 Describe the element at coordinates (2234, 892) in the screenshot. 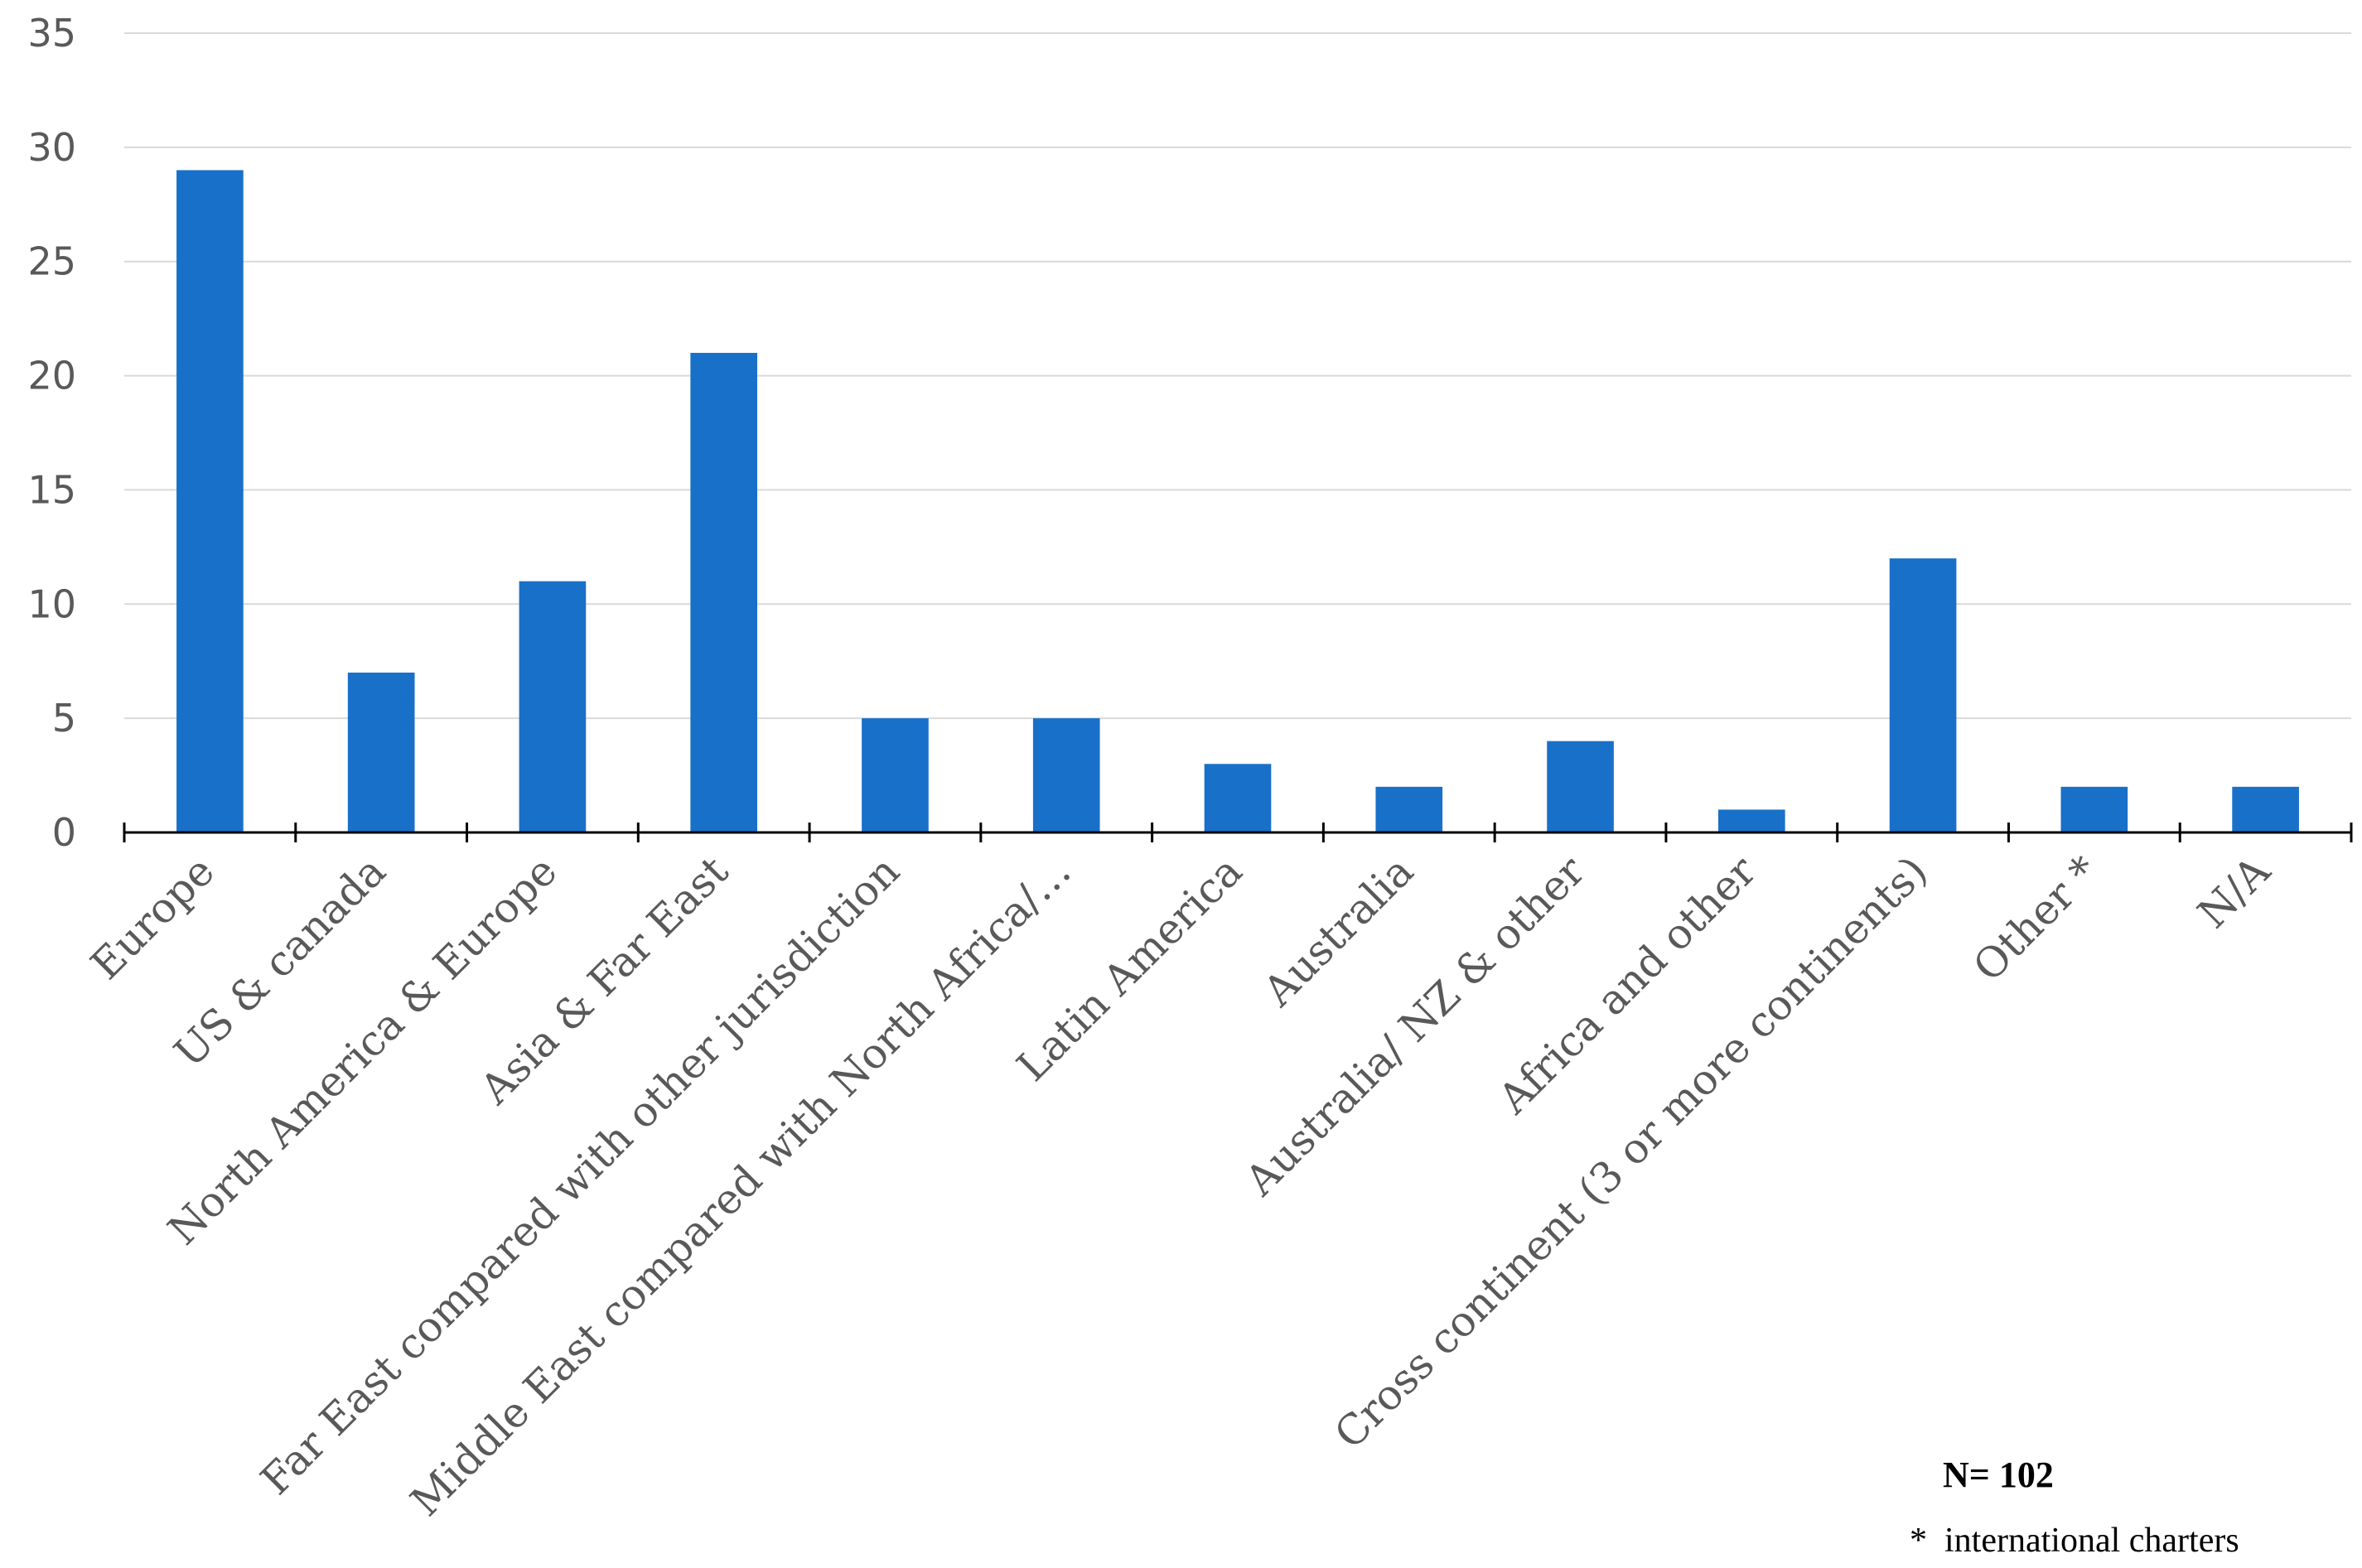

I see `x-tick-label: N/A` at that location.